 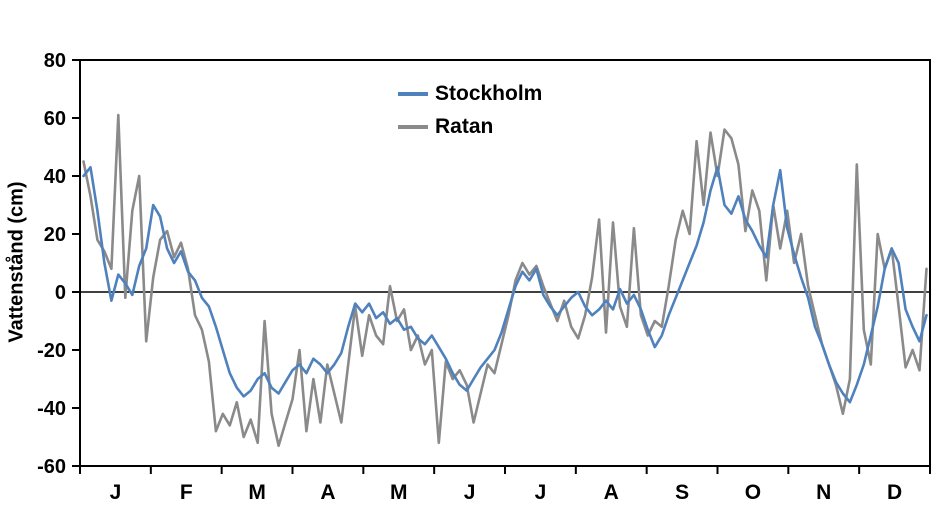 I want to click on y-tick-label: -40, so click(x=51, y=409).